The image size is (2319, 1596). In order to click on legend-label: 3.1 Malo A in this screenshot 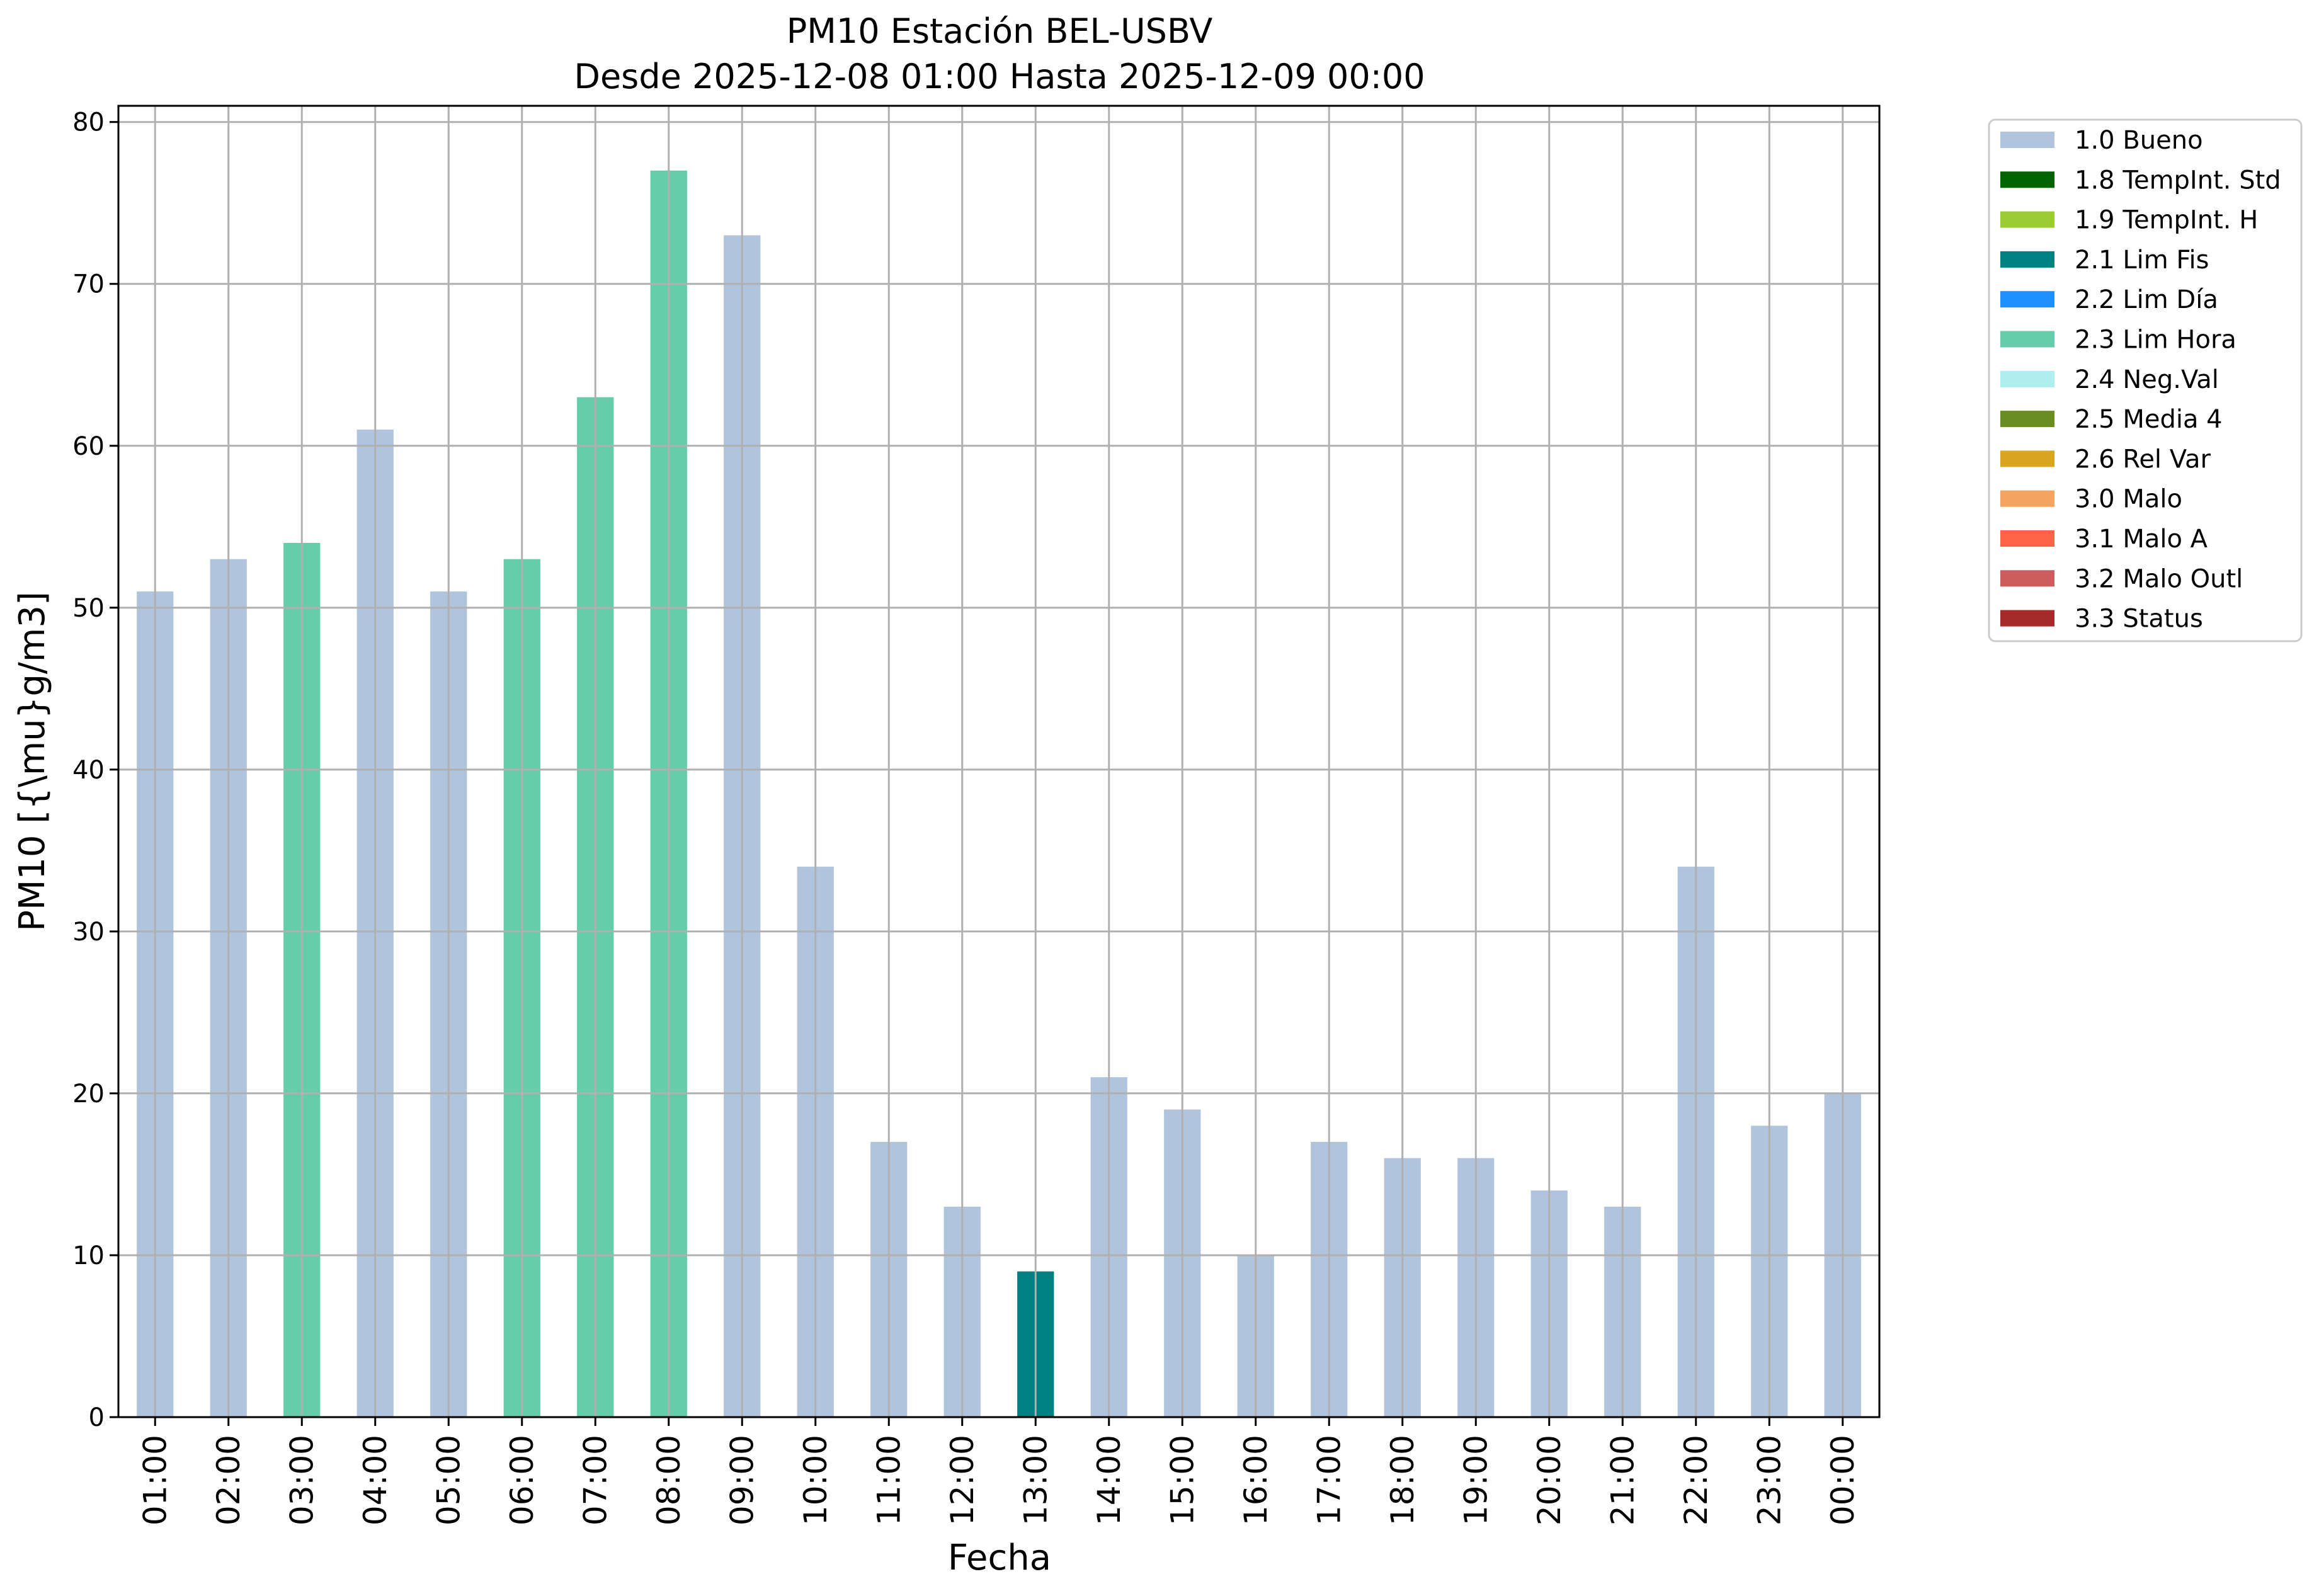, I will do `click(2141, 539)`.